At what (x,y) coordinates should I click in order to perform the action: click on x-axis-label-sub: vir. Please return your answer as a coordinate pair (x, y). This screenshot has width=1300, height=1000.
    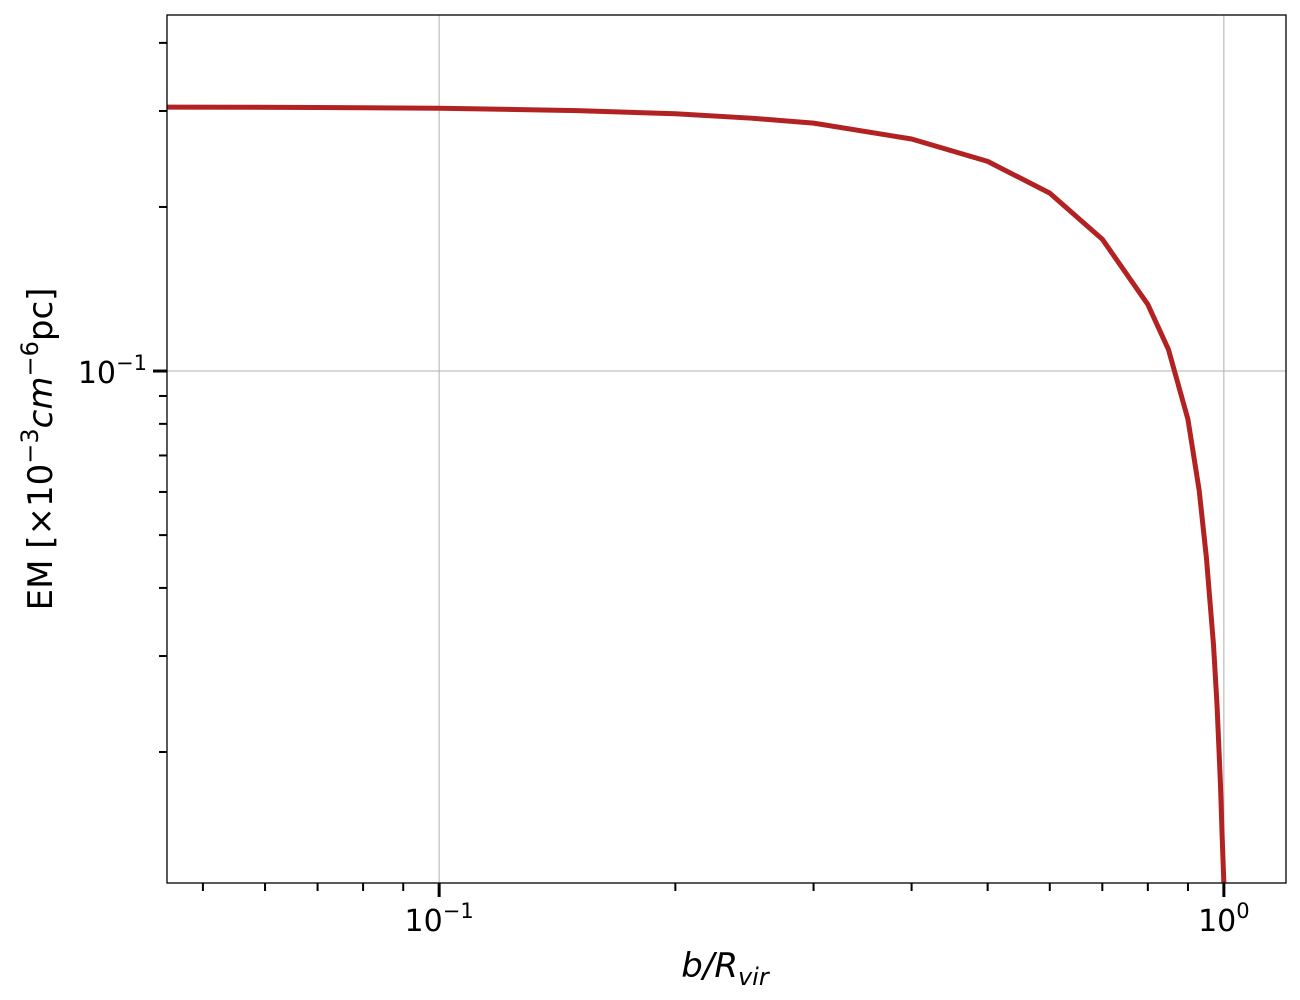
    Looking at the image, I should click on (754, 977).